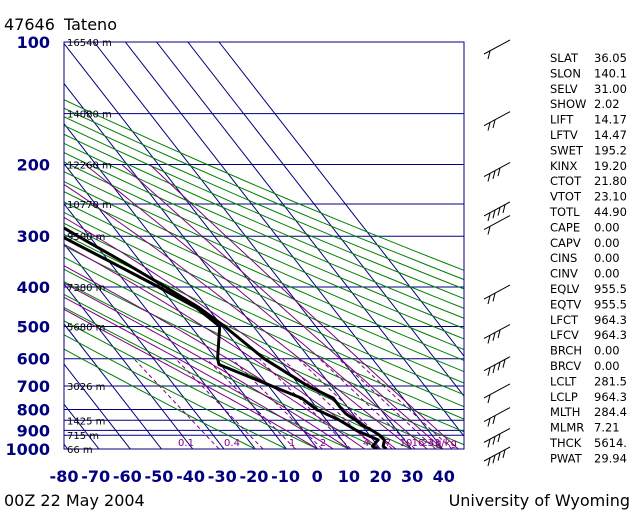  What do you see at coordinates (33, 430) in the screenshot?
I see `pressure-label: 900` at bounding box center [33, 430].